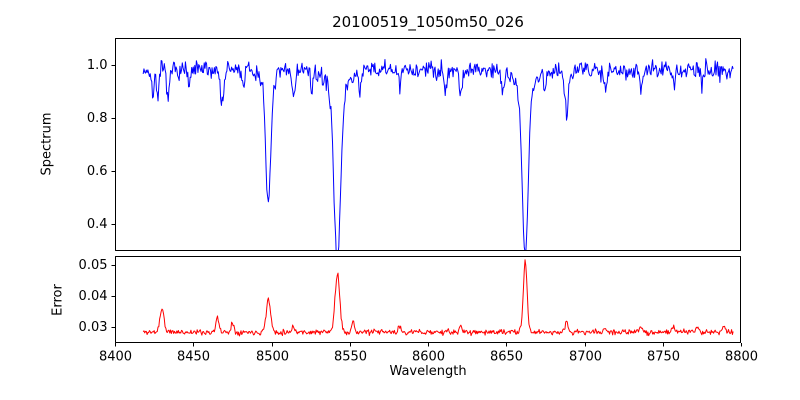 This screenshot has width=800, height=400. I want to click on y-axis-label-spectrum: Spectrum, so click(47, 144).